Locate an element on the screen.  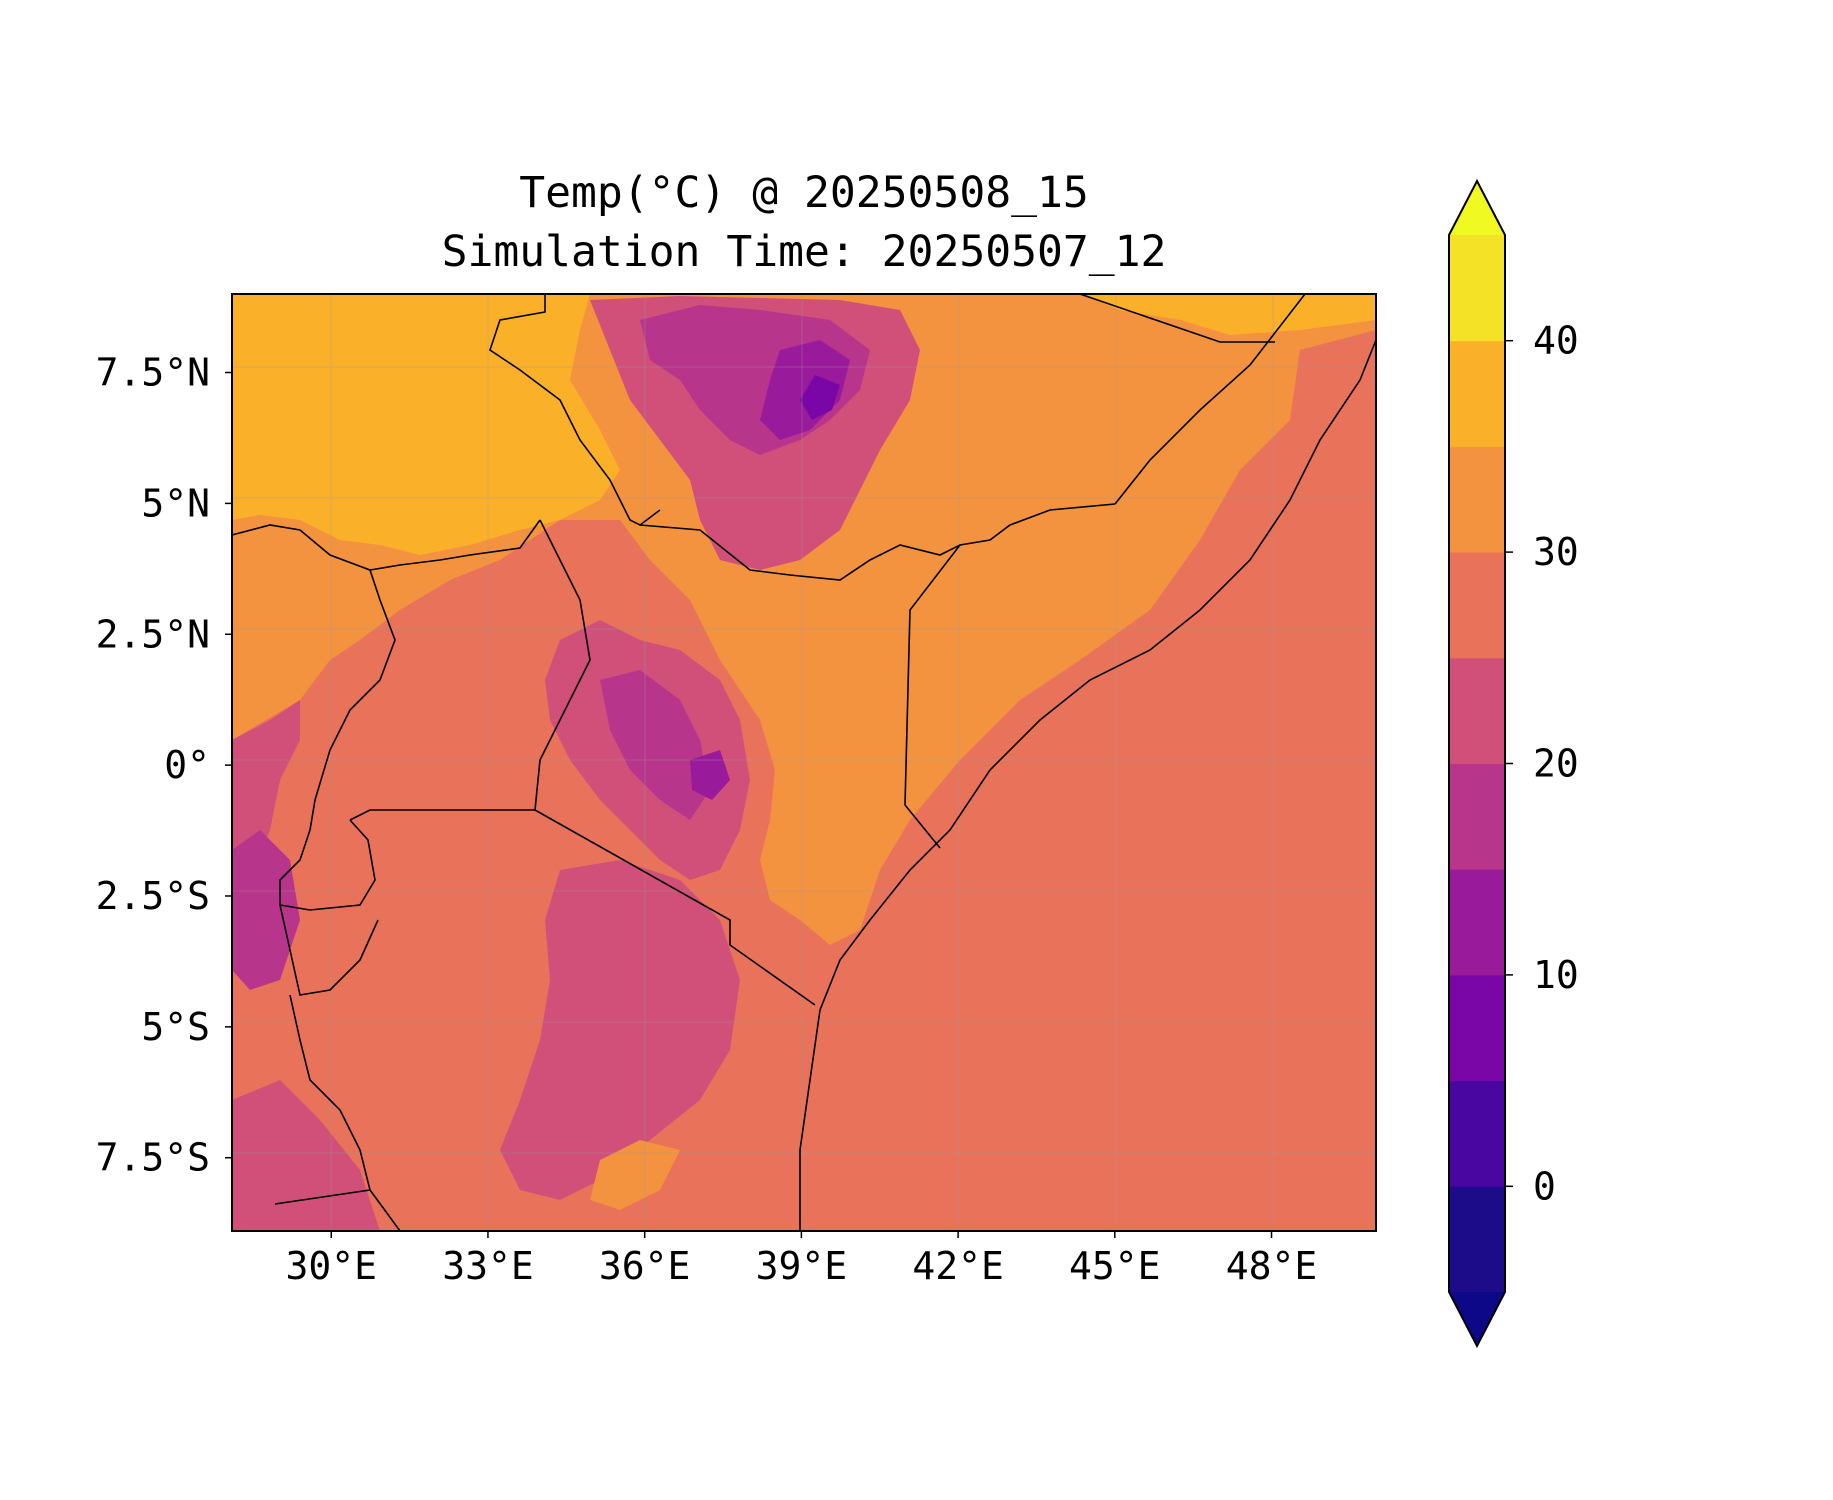
colorbar-tick-label: 40 is located at coordinates (1556, 341).